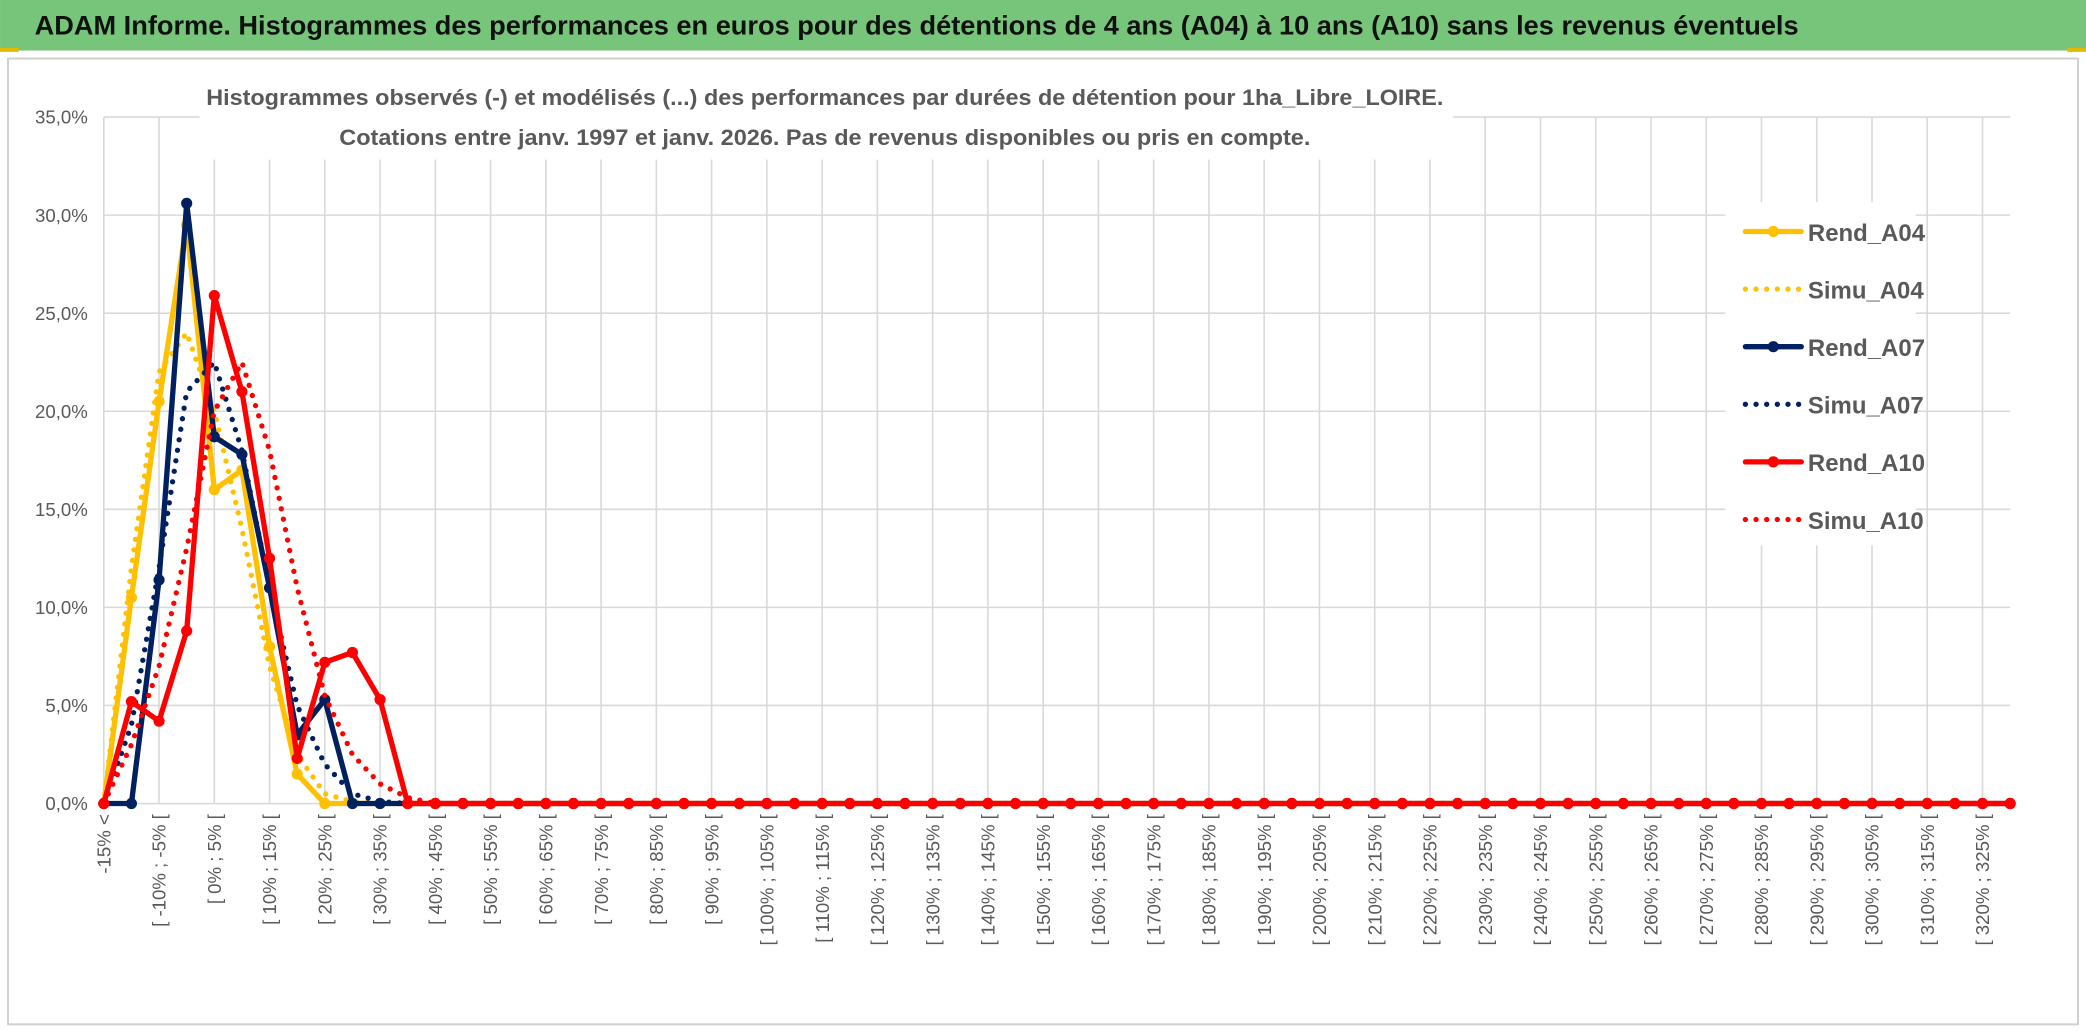  Describe the element at coordinates (988, 879) in the screenshot. I see `x-tick-label: [ 140% ; 145% [` at that location.